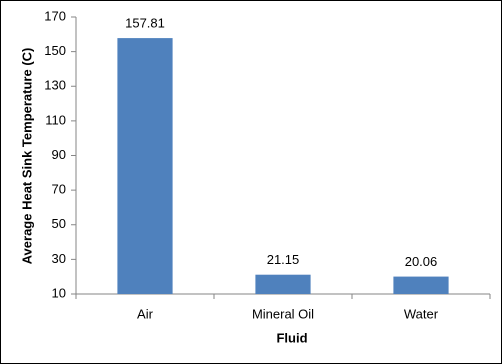 This screenshot has width=502, height=364. What do you see at coordinates (421, 313) in the screenshot?
I see `x-tick-label: Water` at bounding box center [421, 313].